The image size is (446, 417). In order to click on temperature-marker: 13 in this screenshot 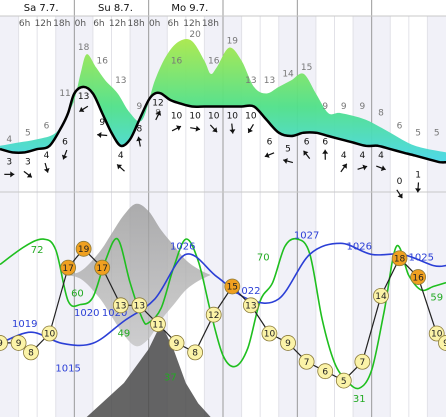, I will do `click(250, 305)`.